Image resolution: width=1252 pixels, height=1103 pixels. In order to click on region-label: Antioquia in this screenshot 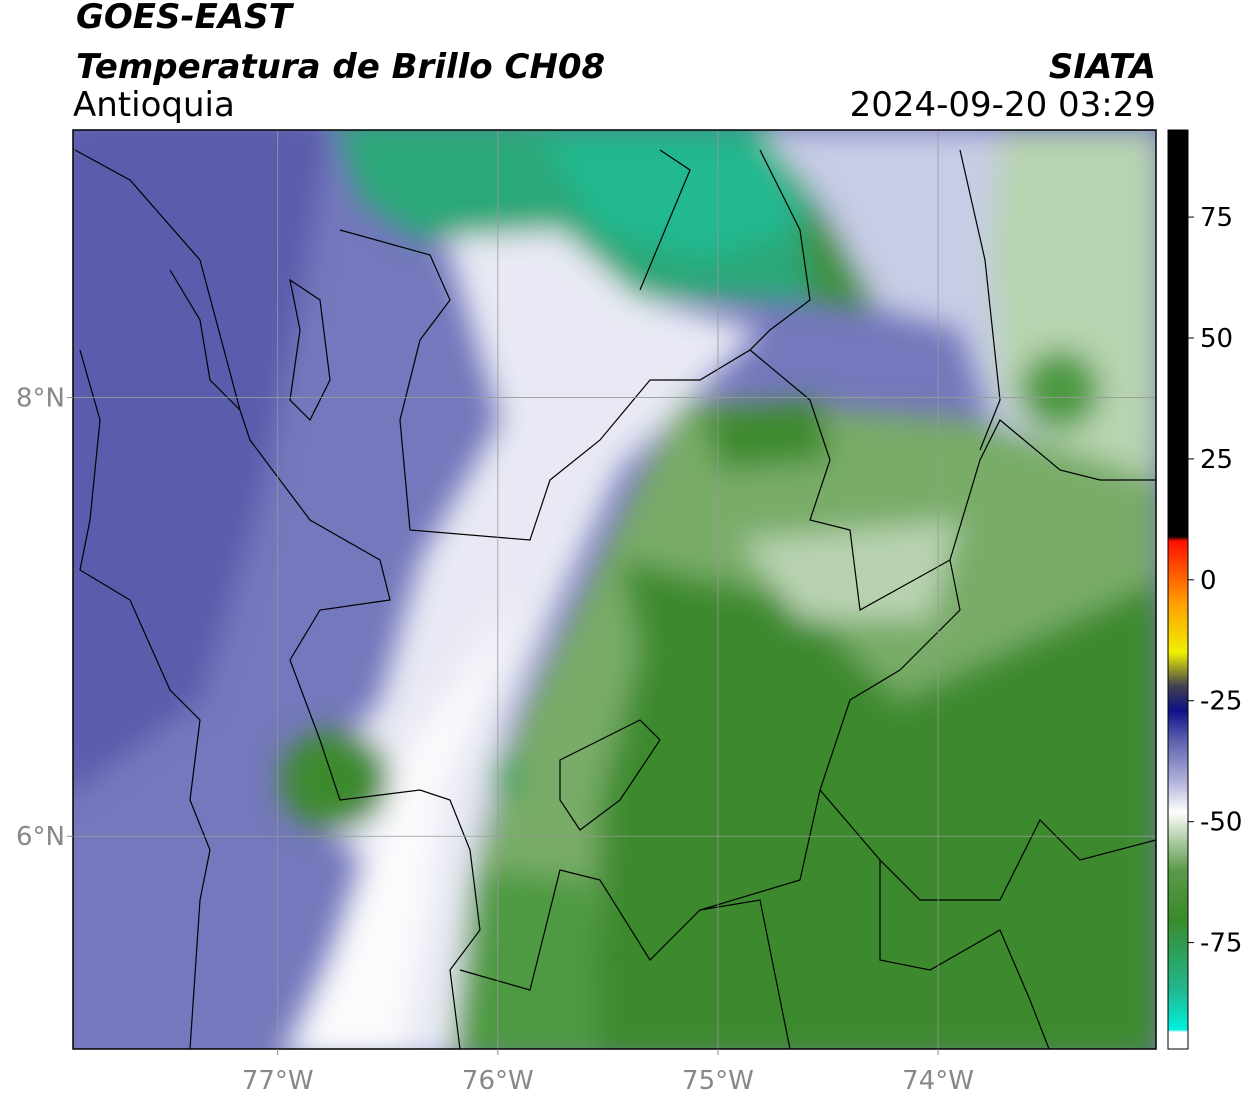, I will do `click(154, 105)`.